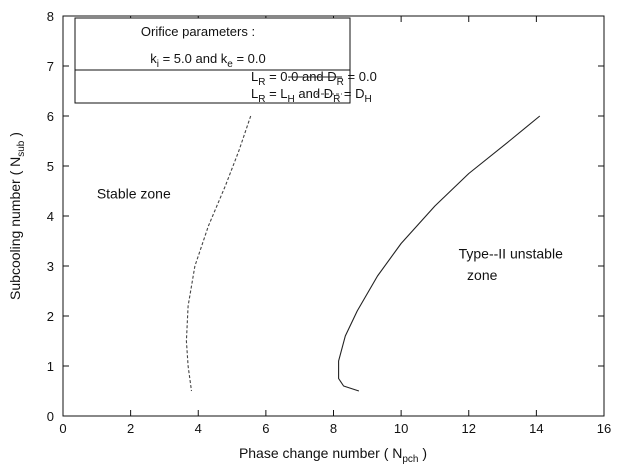  Describe the element at coordinates (50, 66) in the screenshot. I see `y-tick-label: 7` at that location.